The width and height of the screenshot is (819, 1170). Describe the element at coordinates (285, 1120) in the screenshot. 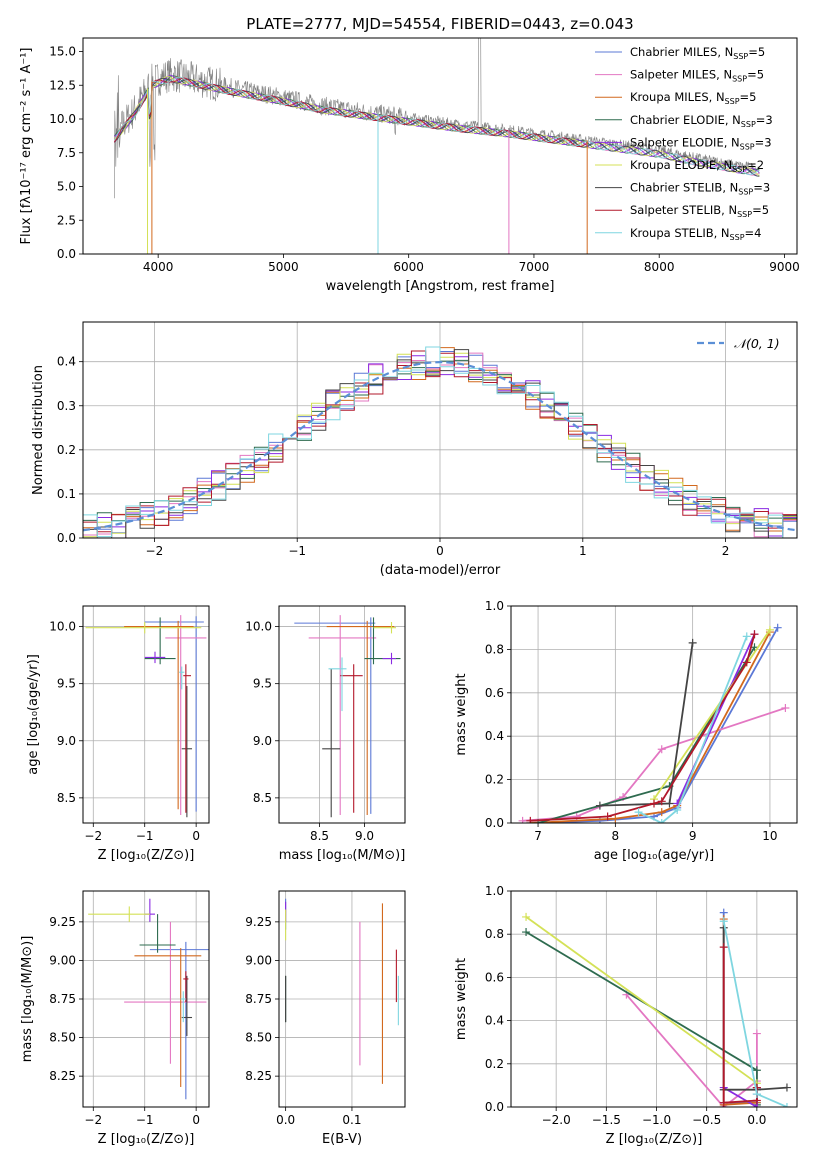

I see `x-tick-label: 0.0` at that location.